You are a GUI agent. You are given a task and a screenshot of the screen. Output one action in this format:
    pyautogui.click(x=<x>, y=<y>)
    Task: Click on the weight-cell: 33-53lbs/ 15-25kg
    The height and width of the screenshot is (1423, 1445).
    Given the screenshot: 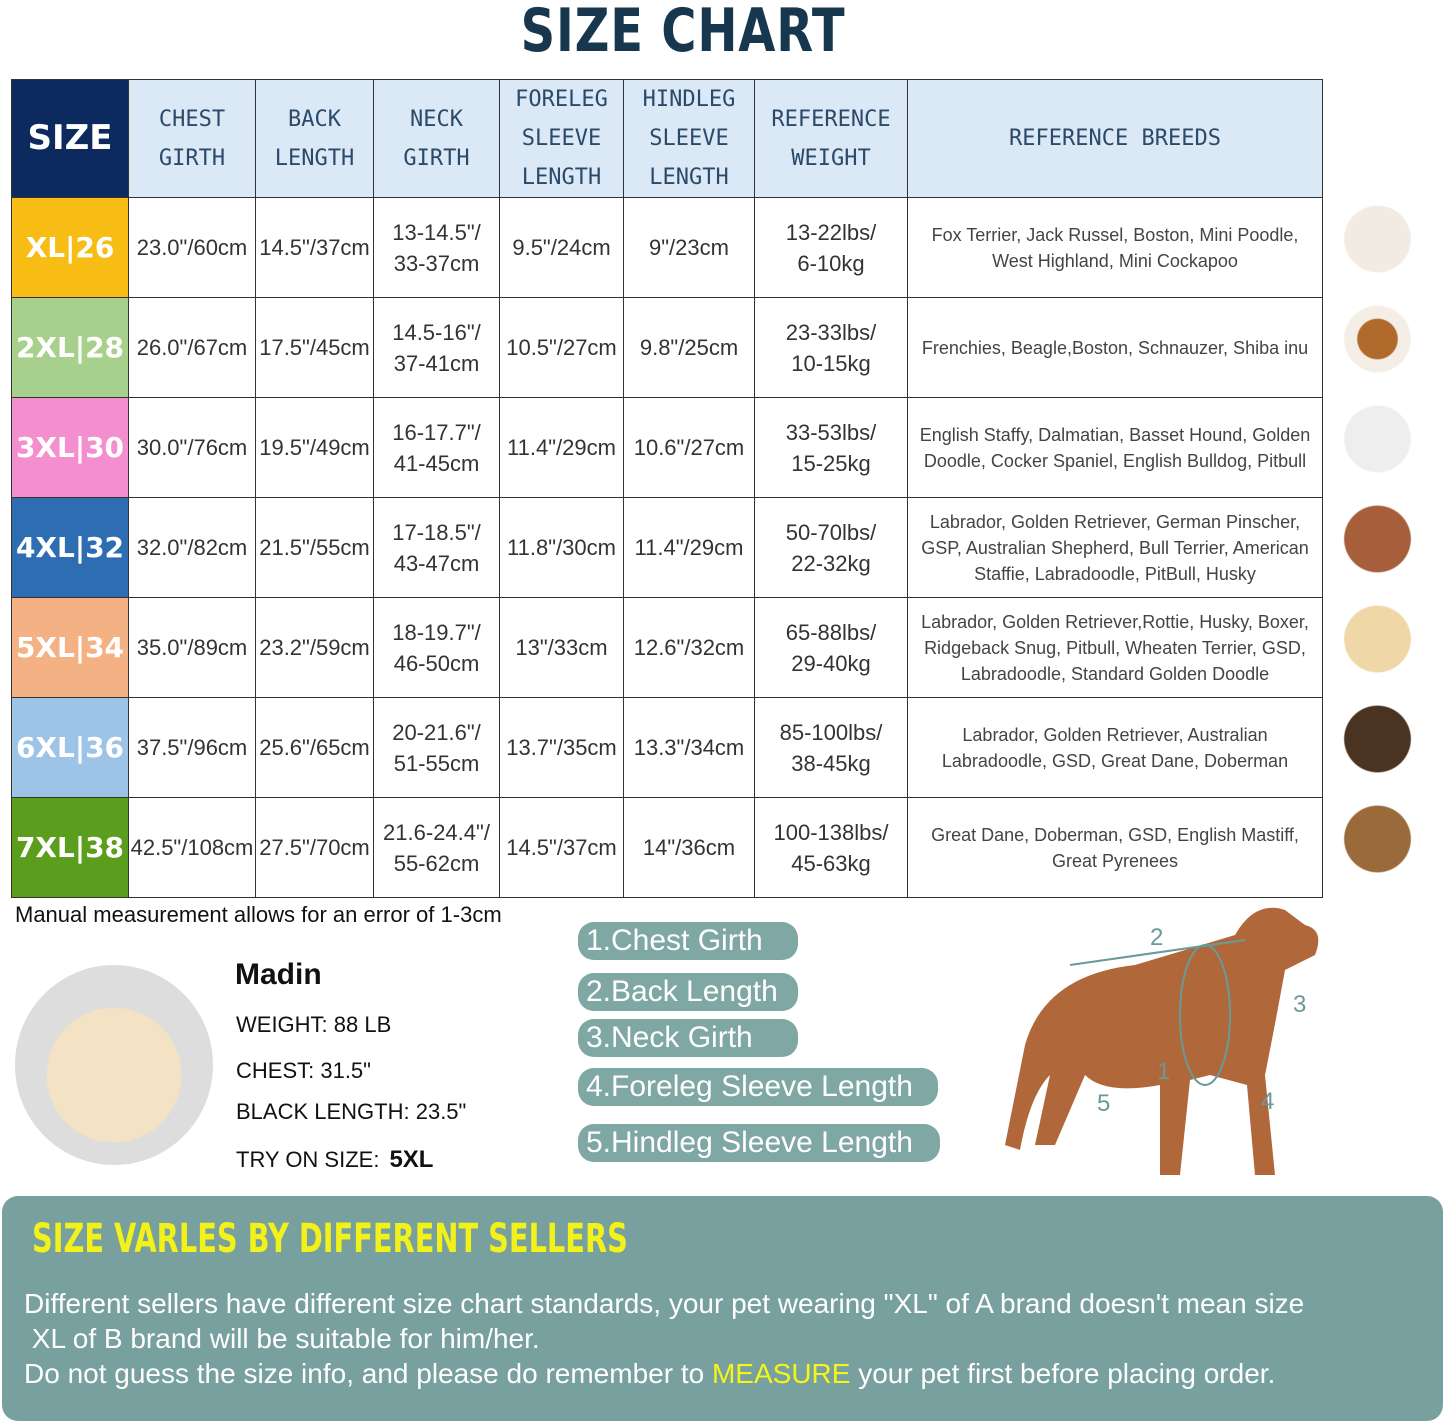 What is the action you would take?
    pyautogui.click(x=831, y=447)
    